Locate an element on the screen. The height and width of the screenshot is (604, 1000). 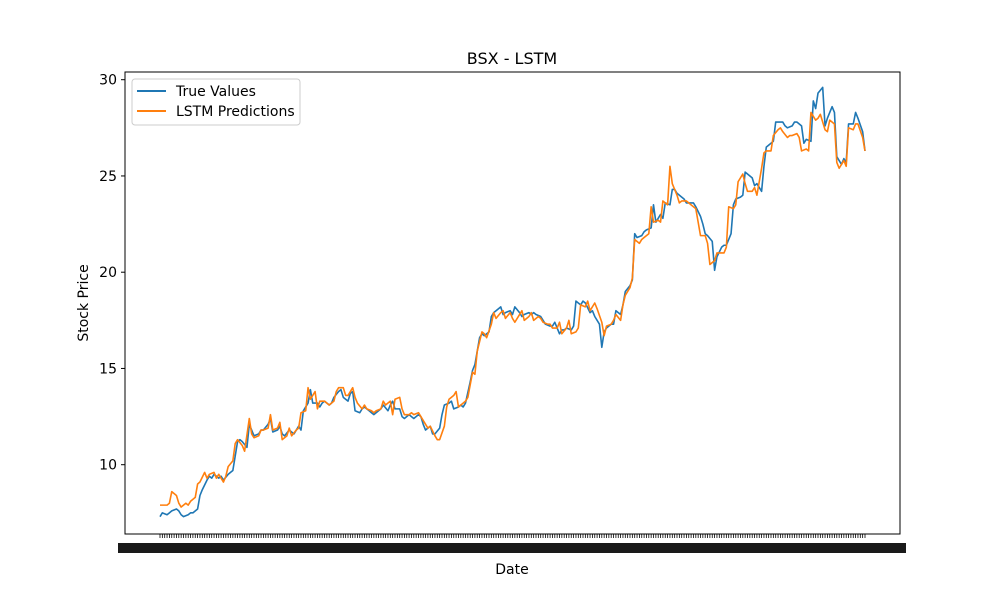
legend: True Values LSTM Predictions is located at coordinates (216, 102).